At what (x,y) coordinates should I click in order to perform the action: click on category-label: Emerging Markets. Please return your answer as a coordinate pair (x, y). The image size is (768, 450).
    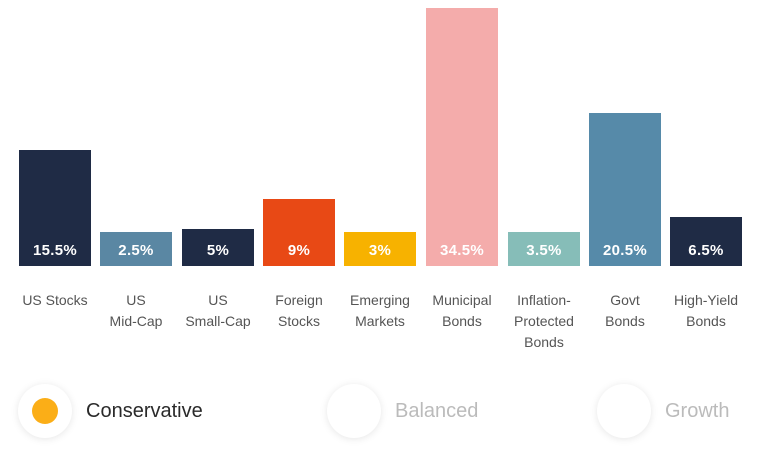
    Looking at the image, I should click on (380, 310).